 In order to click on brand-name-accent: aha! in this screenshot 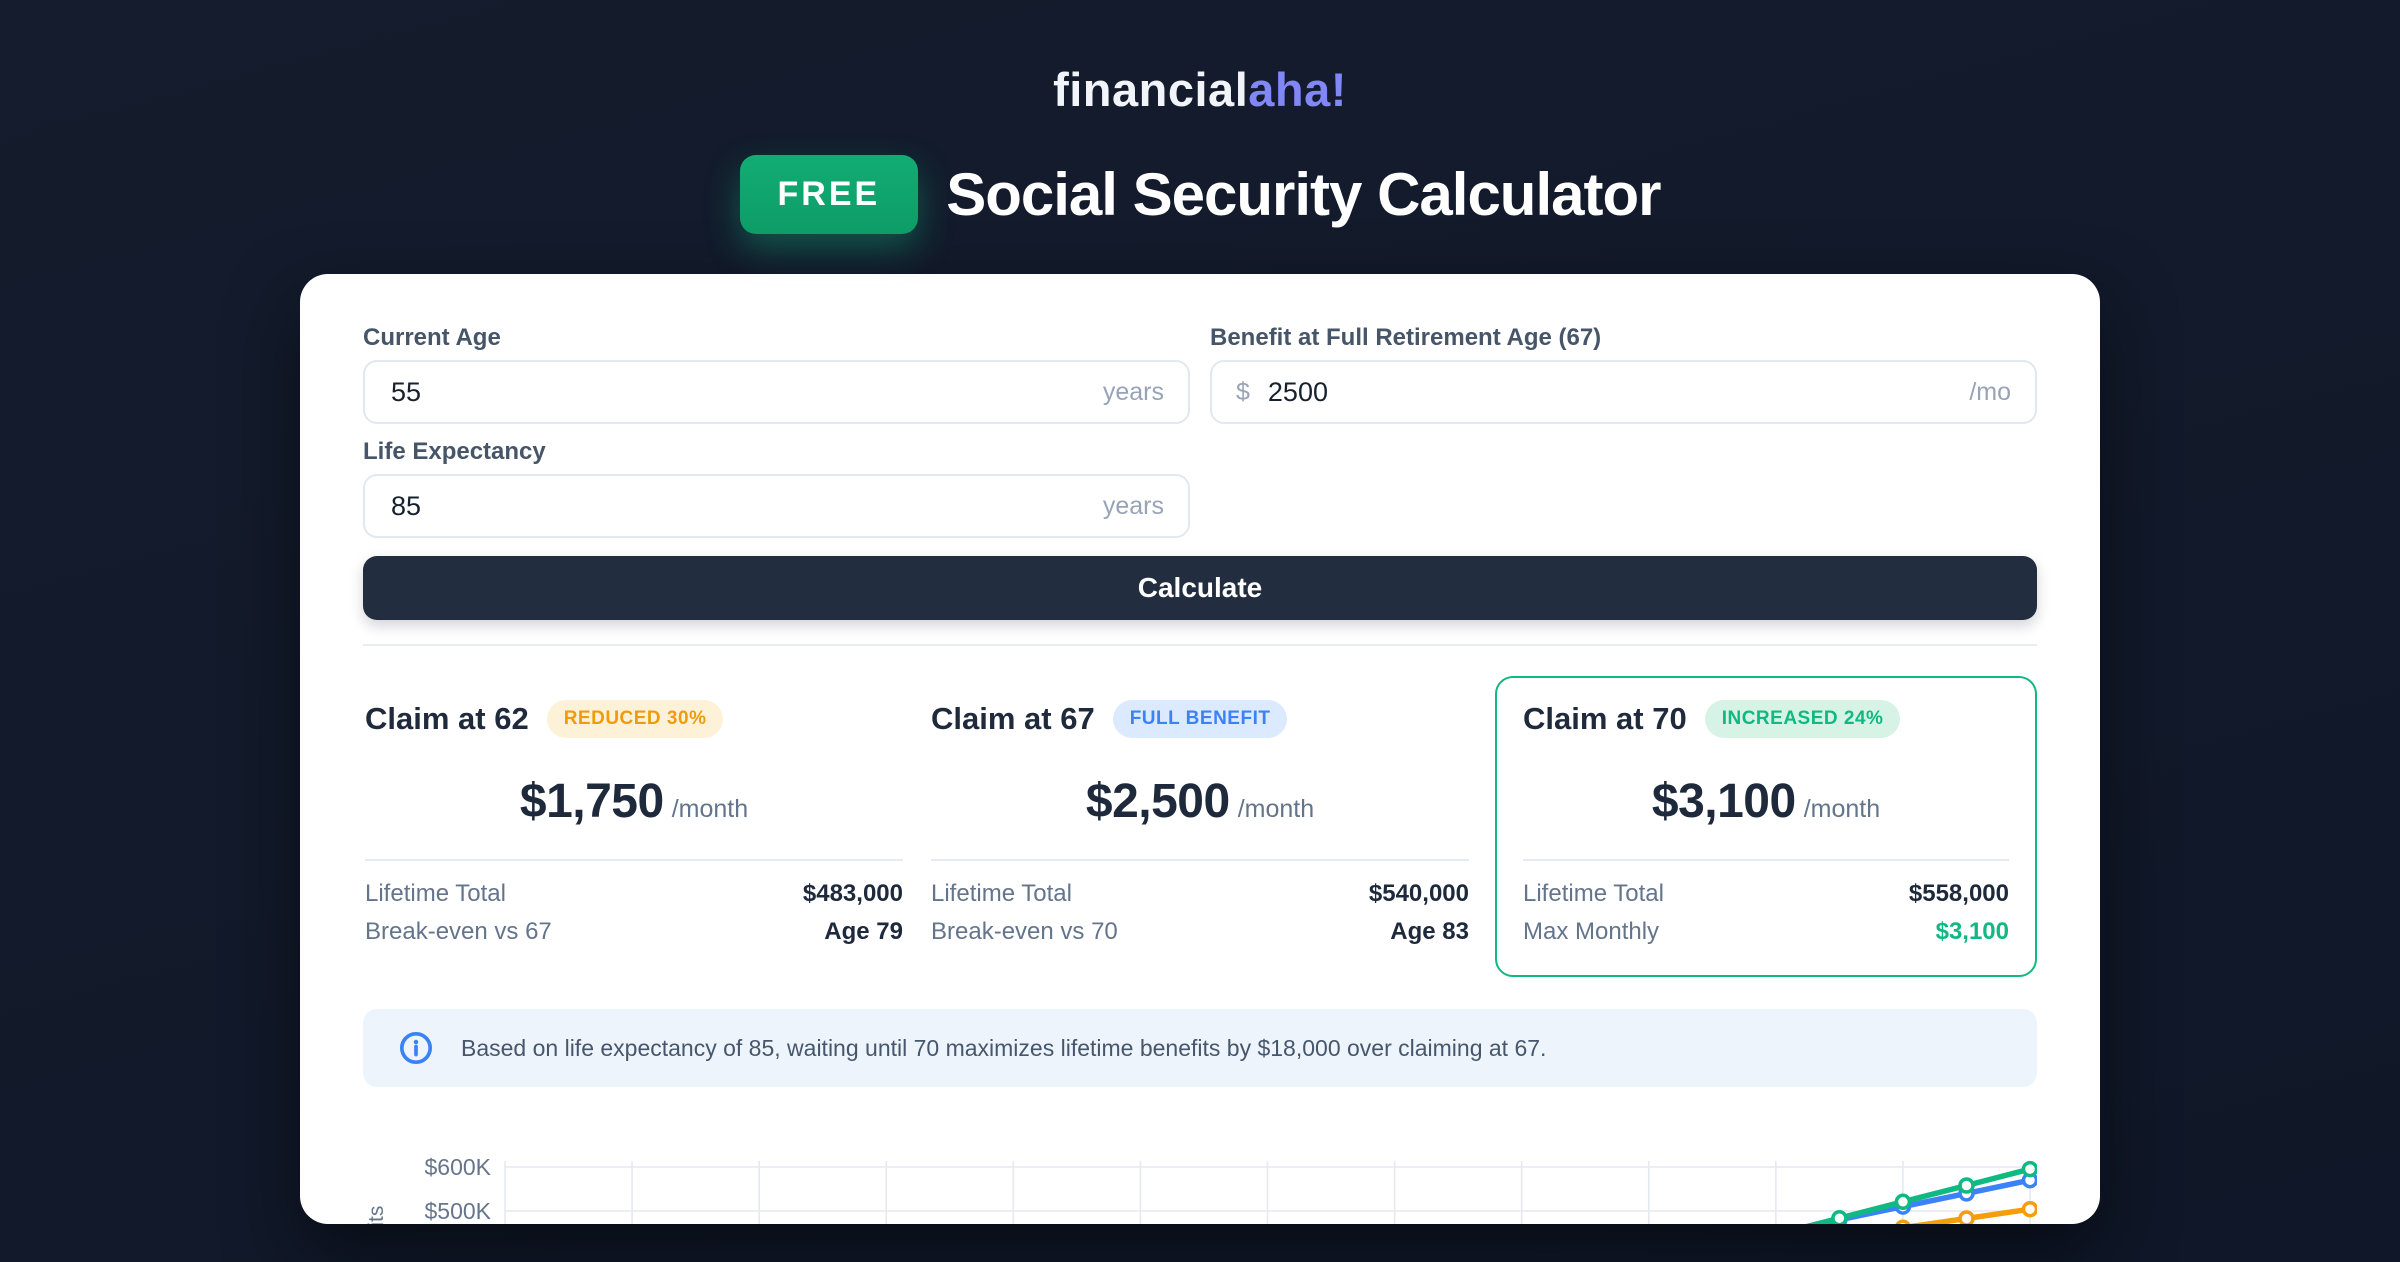, I will do `click(1297, 89)`.